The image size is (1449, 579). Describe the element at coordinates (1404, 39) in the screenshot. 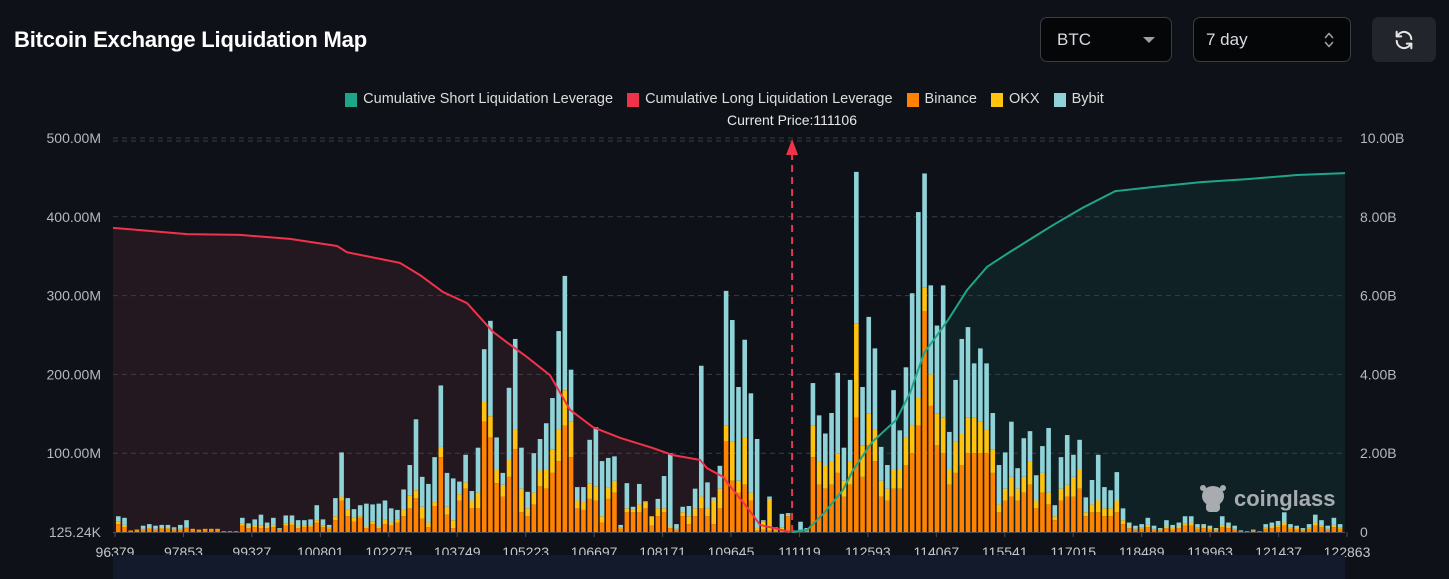

I see `refresh-button` at that location.